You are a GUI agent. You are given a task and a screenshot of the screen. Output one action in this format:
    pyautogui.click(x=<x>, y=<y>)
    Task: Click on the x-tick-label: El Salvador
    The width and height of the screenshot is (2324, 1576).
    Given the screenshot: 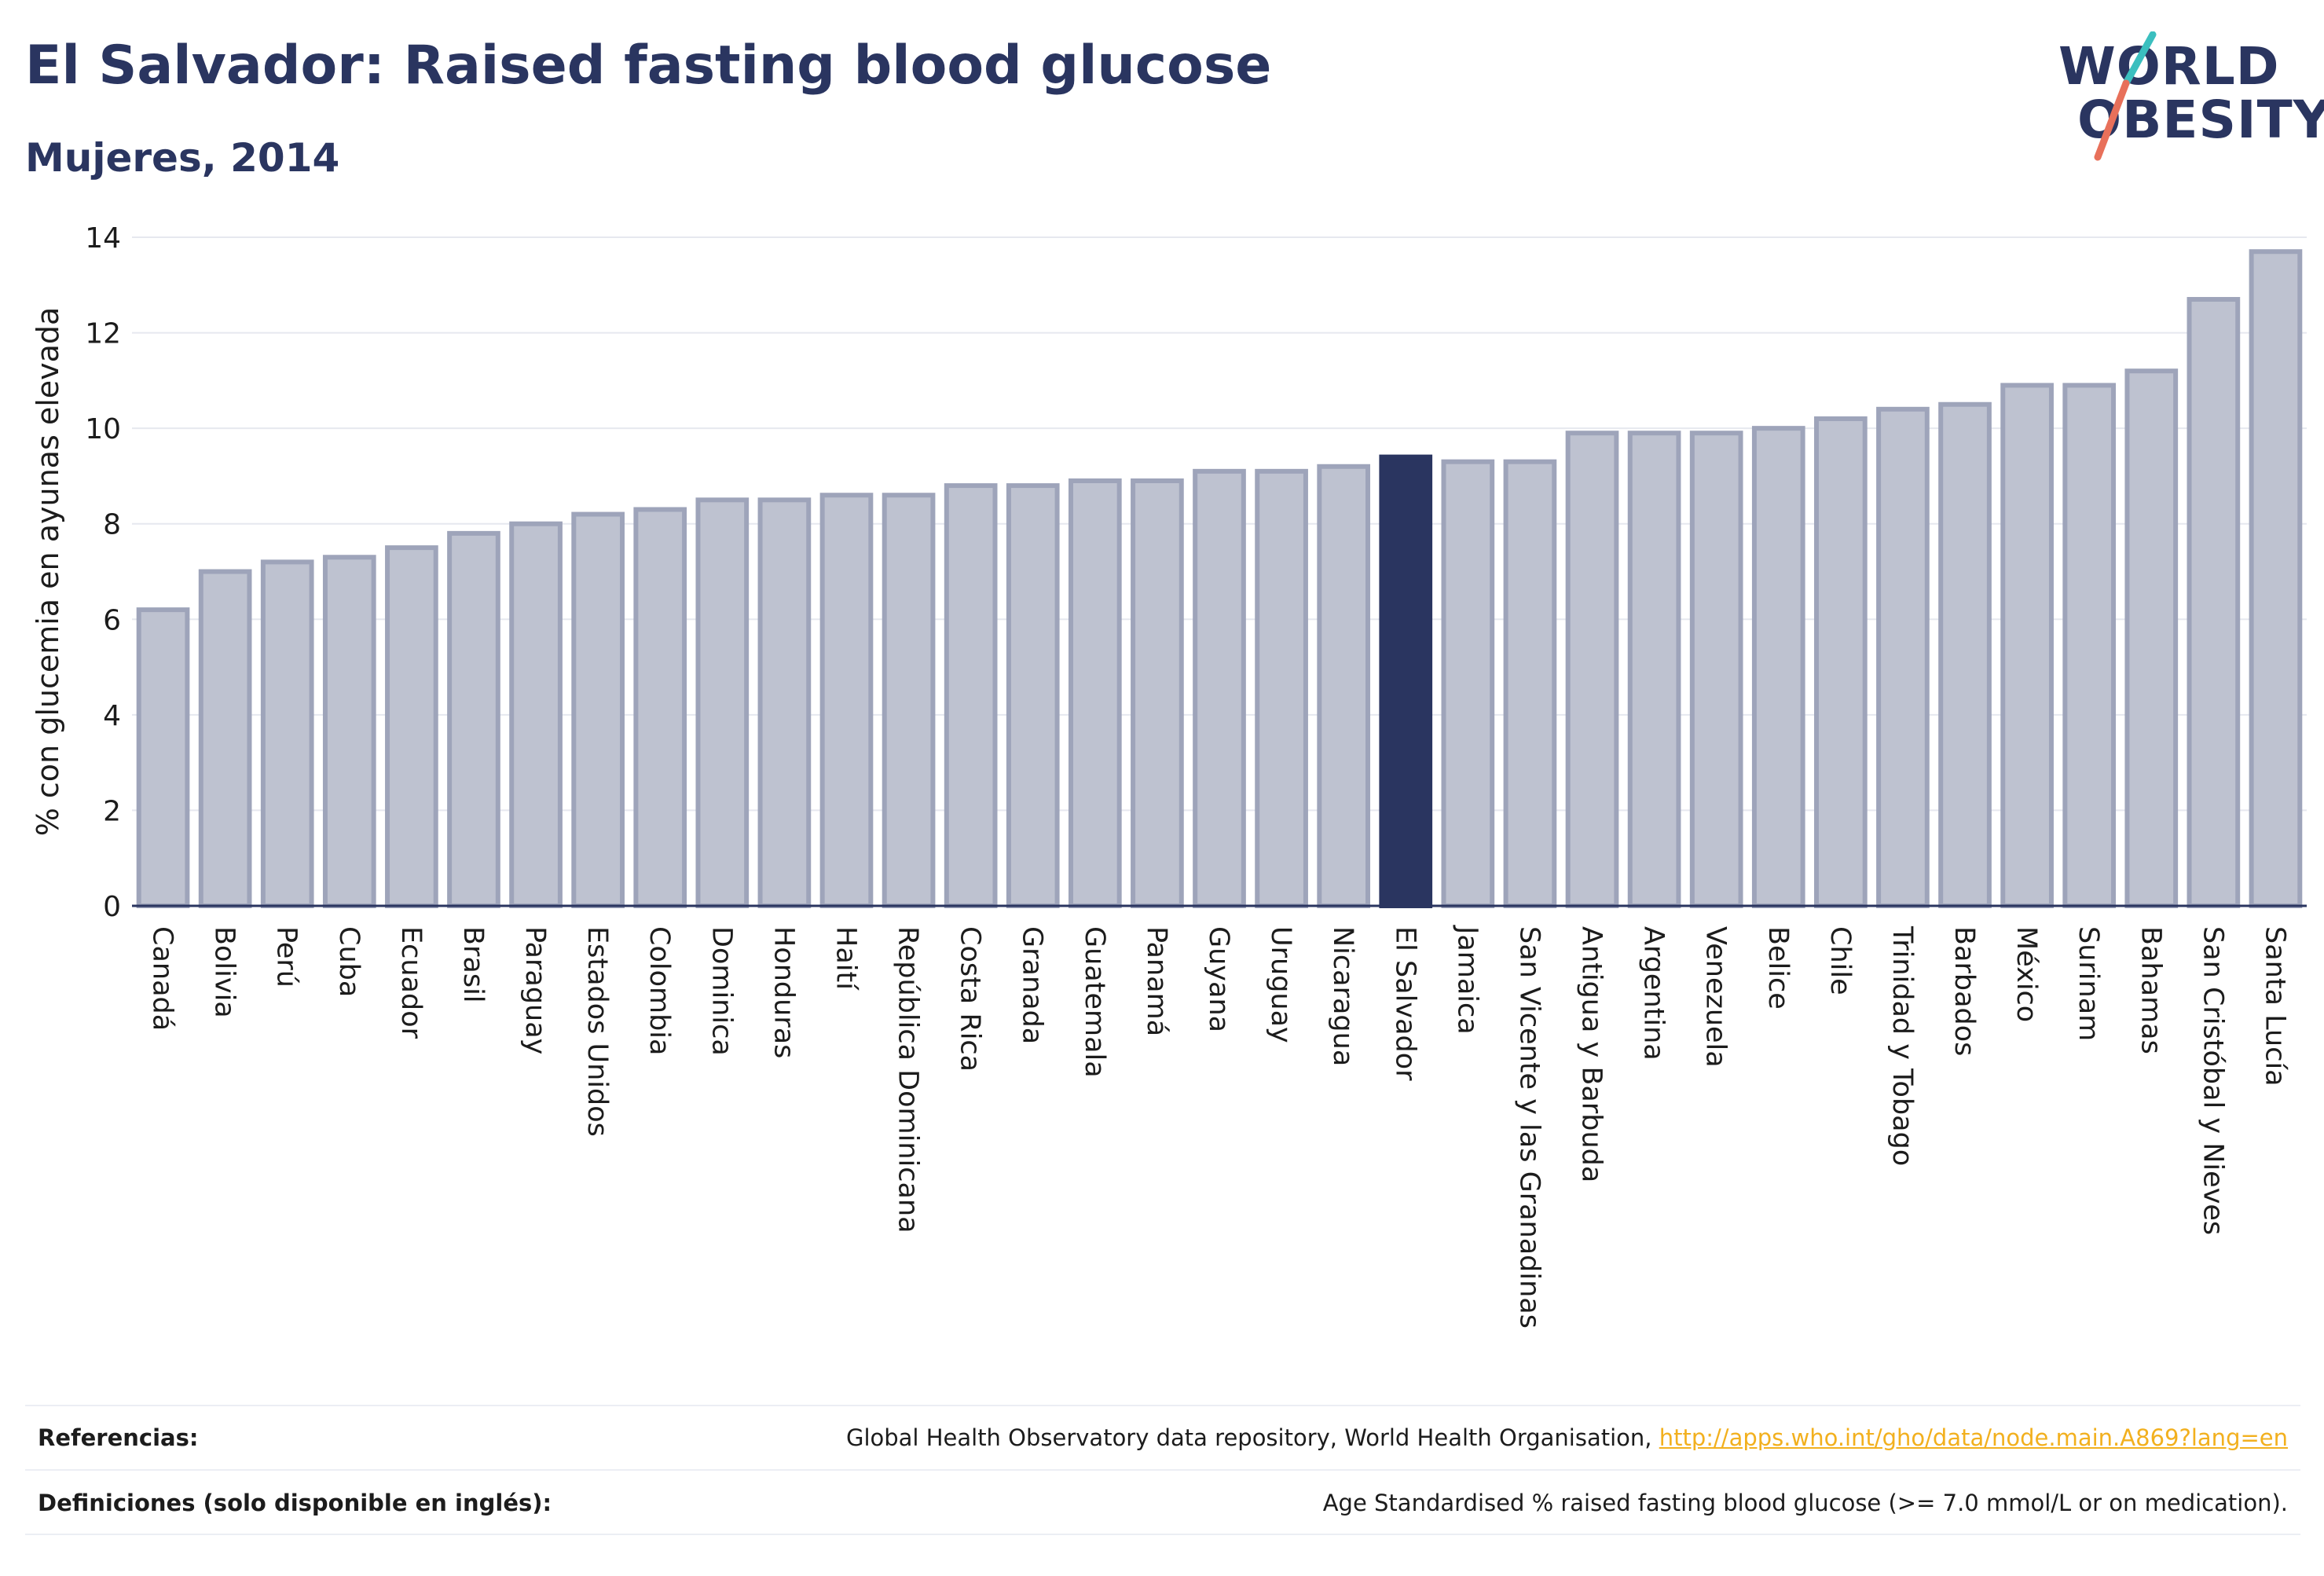 What is the action you would take?
    pyautogui.click(x=1404, y=1003)
    